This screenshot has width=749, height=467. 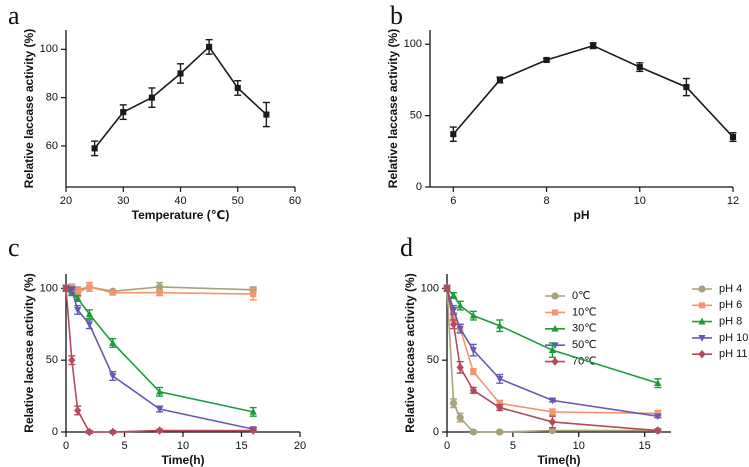 What do you see at coordinates (730, 322) in the screenshot?
I see `legend-label: pH 8` at bounding box center [730, 322].